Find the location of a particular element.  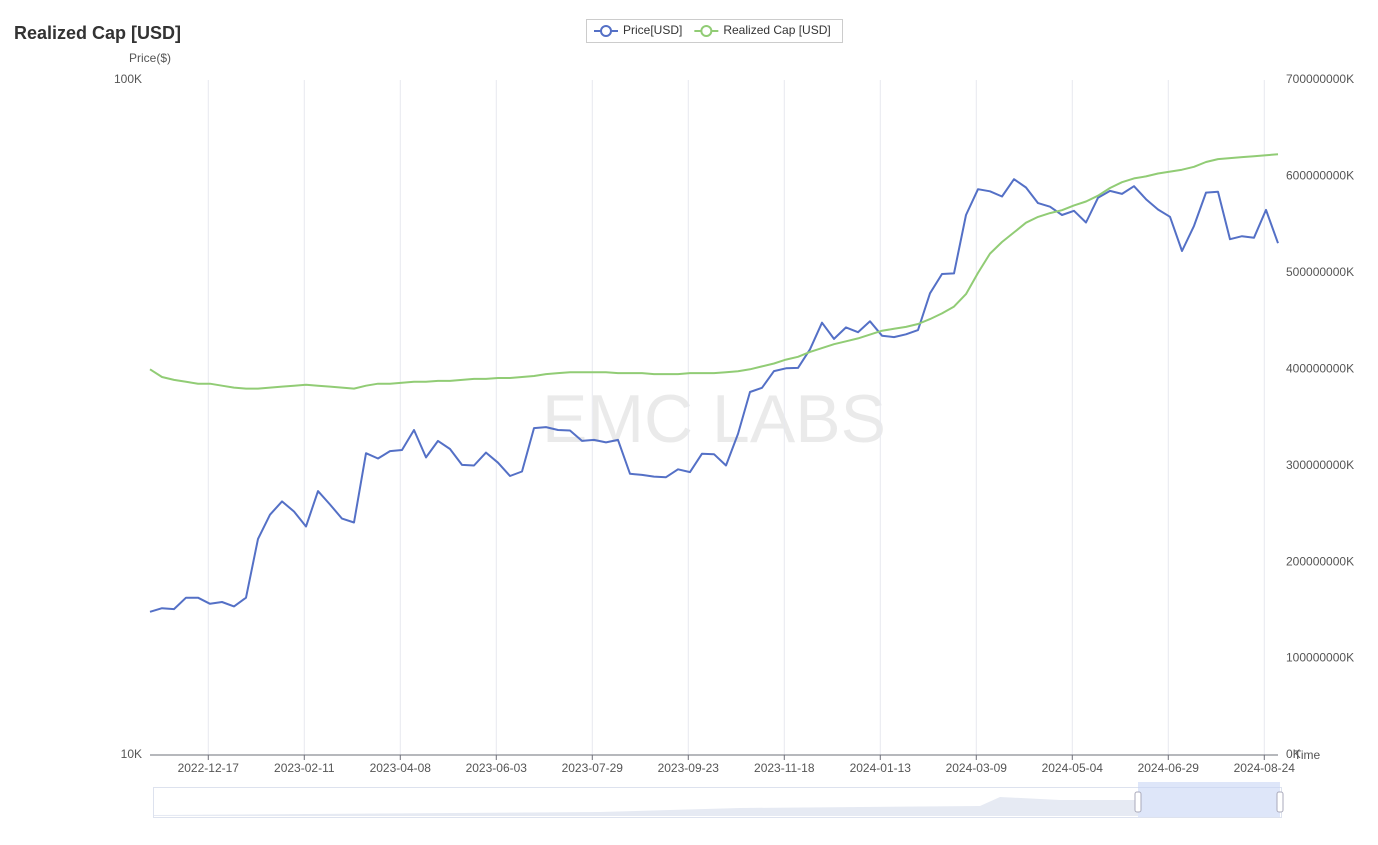

x-tick-label: 2022-12-17 is located at coordinates (209, 768).